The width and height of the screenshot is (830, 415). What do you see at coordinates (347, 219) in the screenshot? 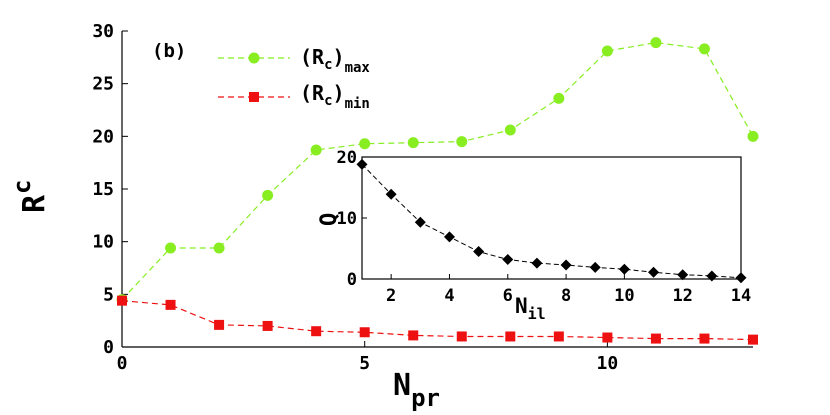
I see `inset-y-tick-label: 10` at bounding box center [347, 219].